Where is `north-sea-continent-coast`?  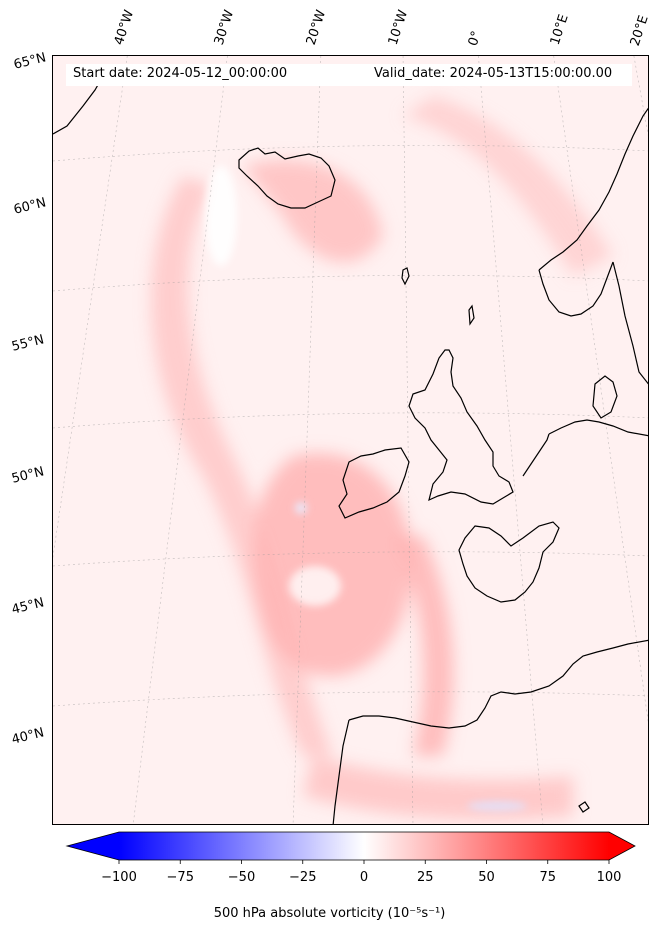 north-sea-continent-coast is located at coordinates (598, 428).